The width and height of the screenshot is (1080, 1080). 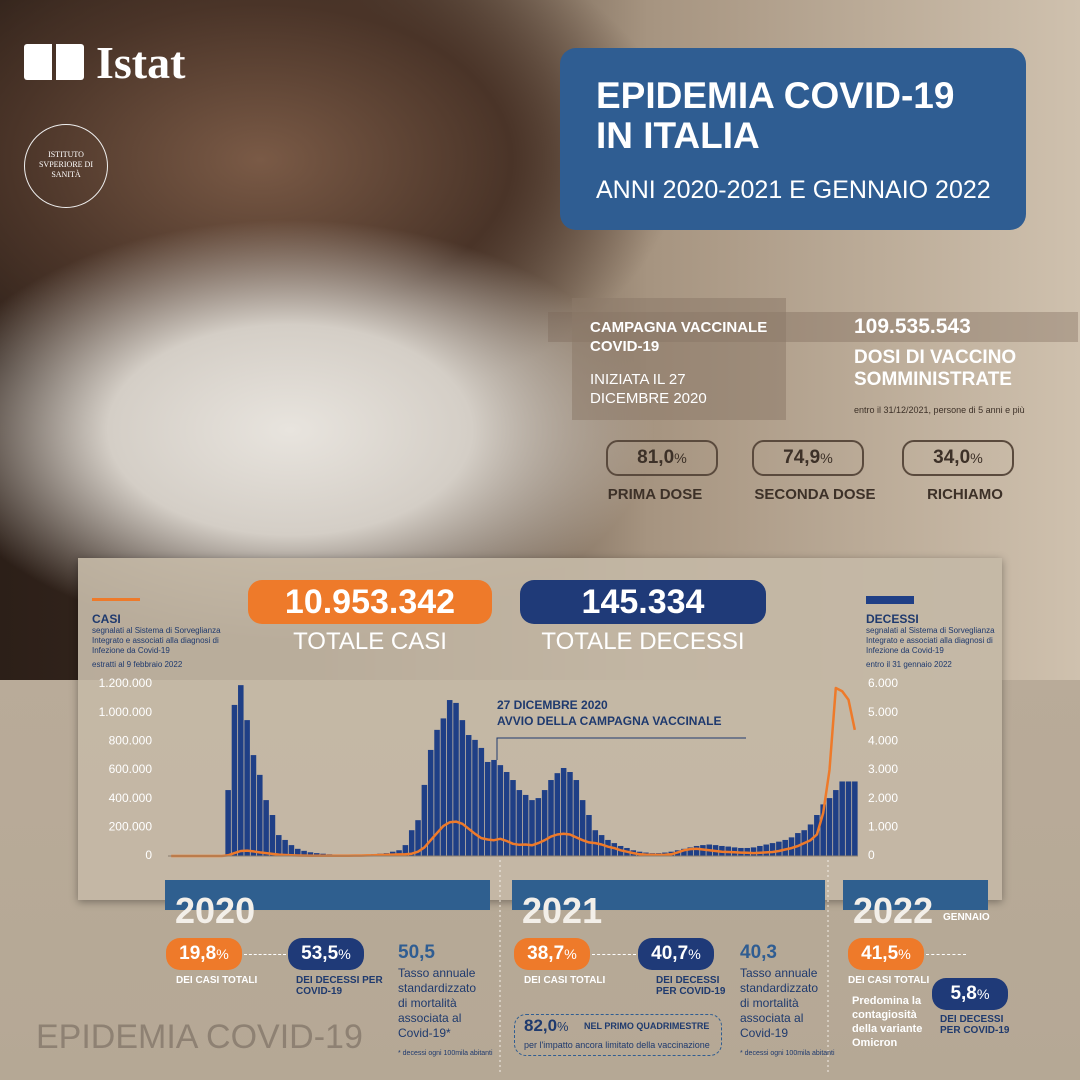 I want to click on doses-label: DOSI DI VACCINO SOMMINISTRATE, so click(x=935, y=368).